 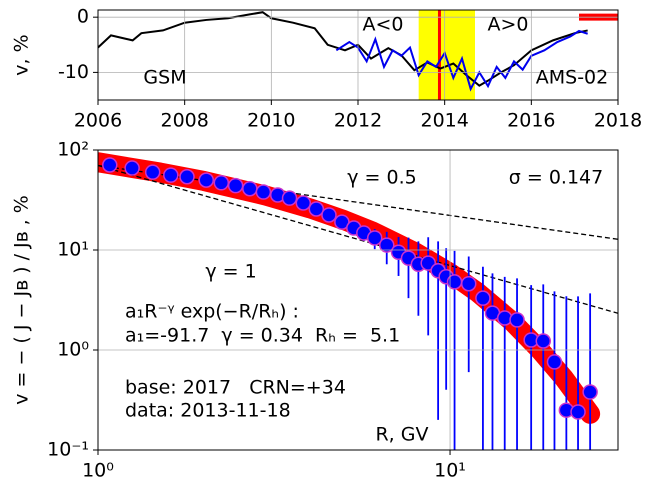 What do you see at coordinates (230, 272) in the screenshot?
I see `annotation: γ = 1` at bounding box center [230, 272].